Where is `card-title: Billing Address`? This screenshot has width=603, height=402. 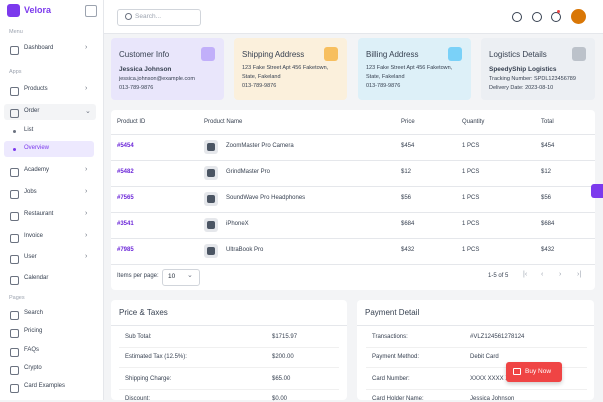
card-title: Billing Address is located at coordinates (392, 54).